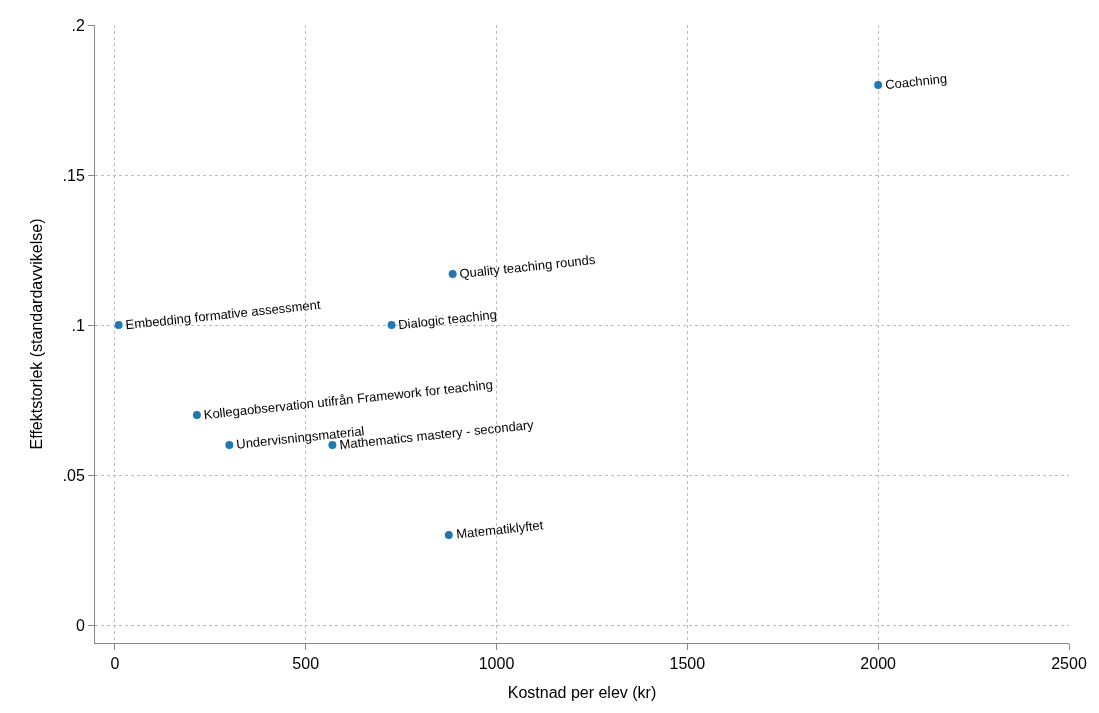 This screenshot has height=713, width=1099. What do you see at coordinates (80, 625) in the screenshot?
I see `y-tick-label: 0` at bounding box center [80, 625].